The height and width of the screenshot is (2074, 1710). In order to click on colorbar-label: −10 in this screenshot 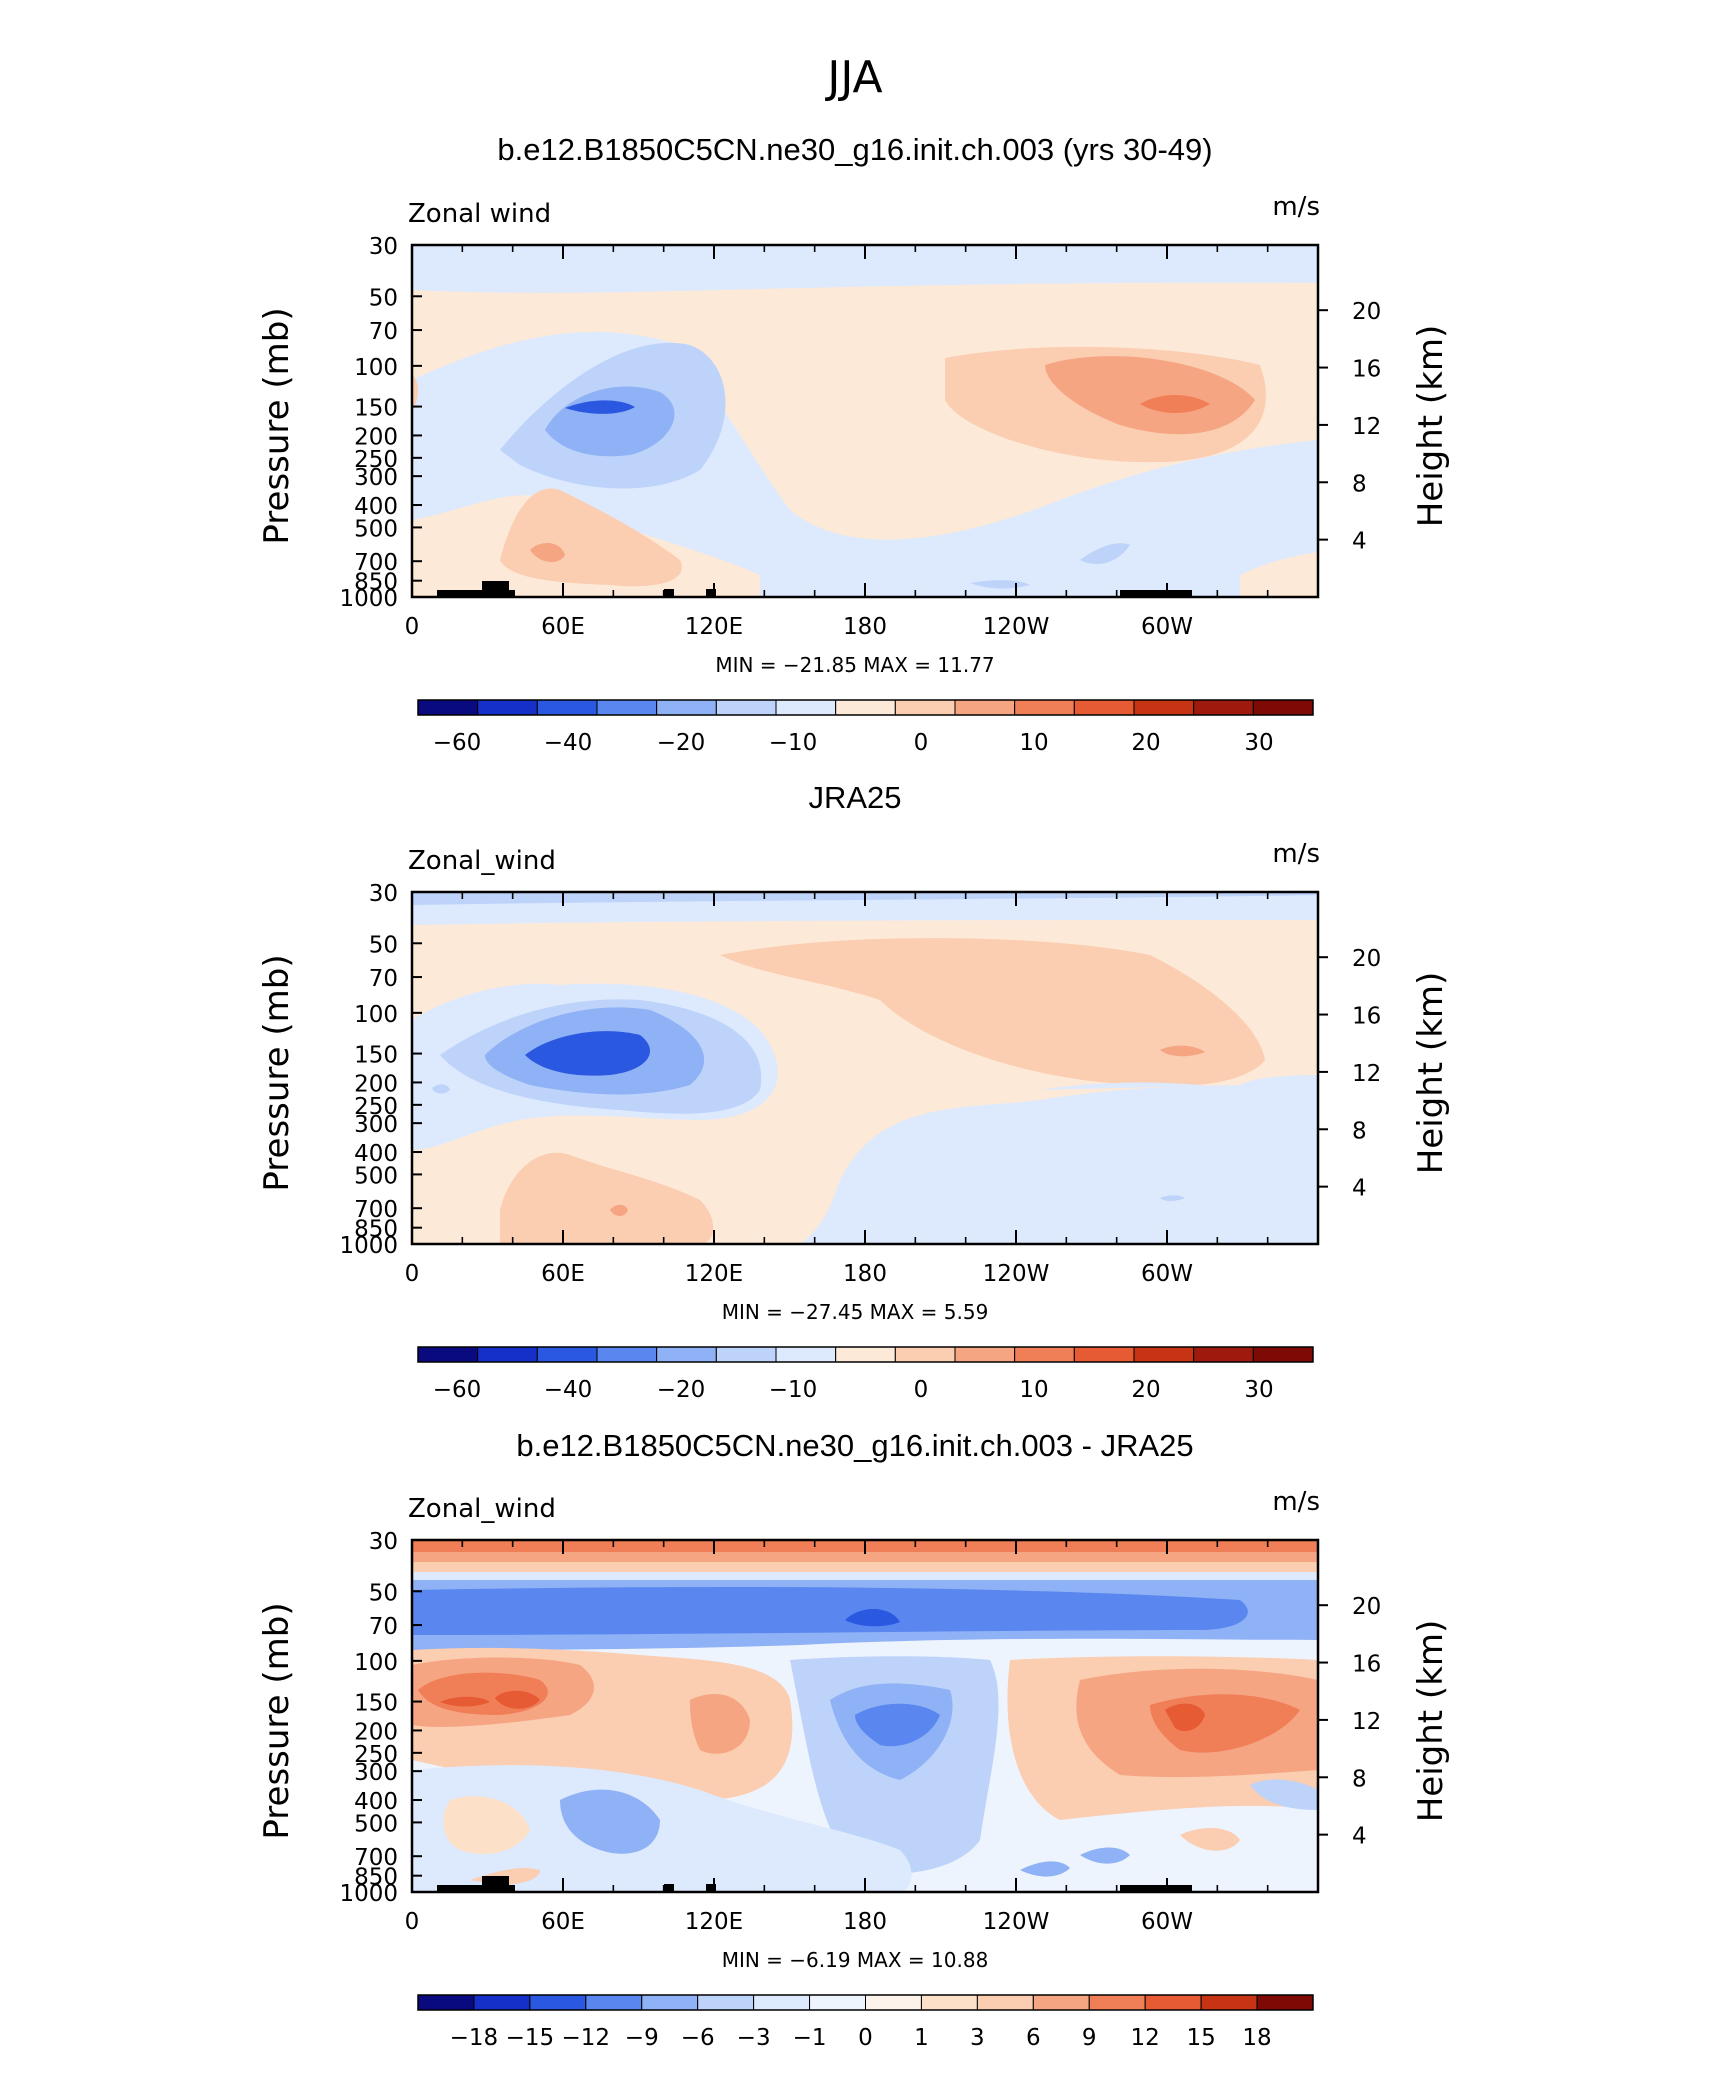, I will do `click(793, 743)`.